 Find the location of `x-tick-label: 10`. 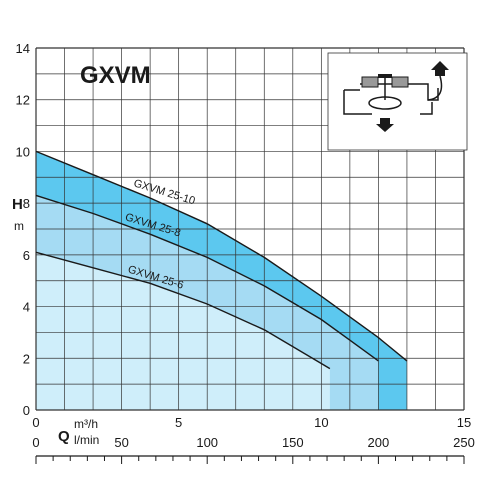

x-tick-label: 10 is located at coordinates (321, 422).